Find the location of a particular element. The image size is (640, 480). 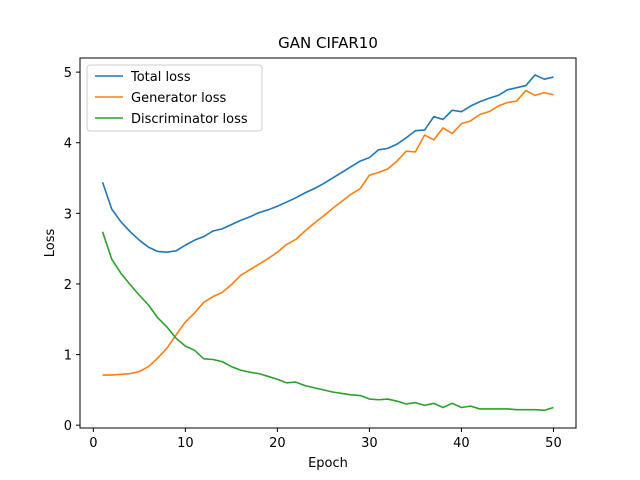

chart-title: GAN CIFAR10 is located at coordinates (328, 43).